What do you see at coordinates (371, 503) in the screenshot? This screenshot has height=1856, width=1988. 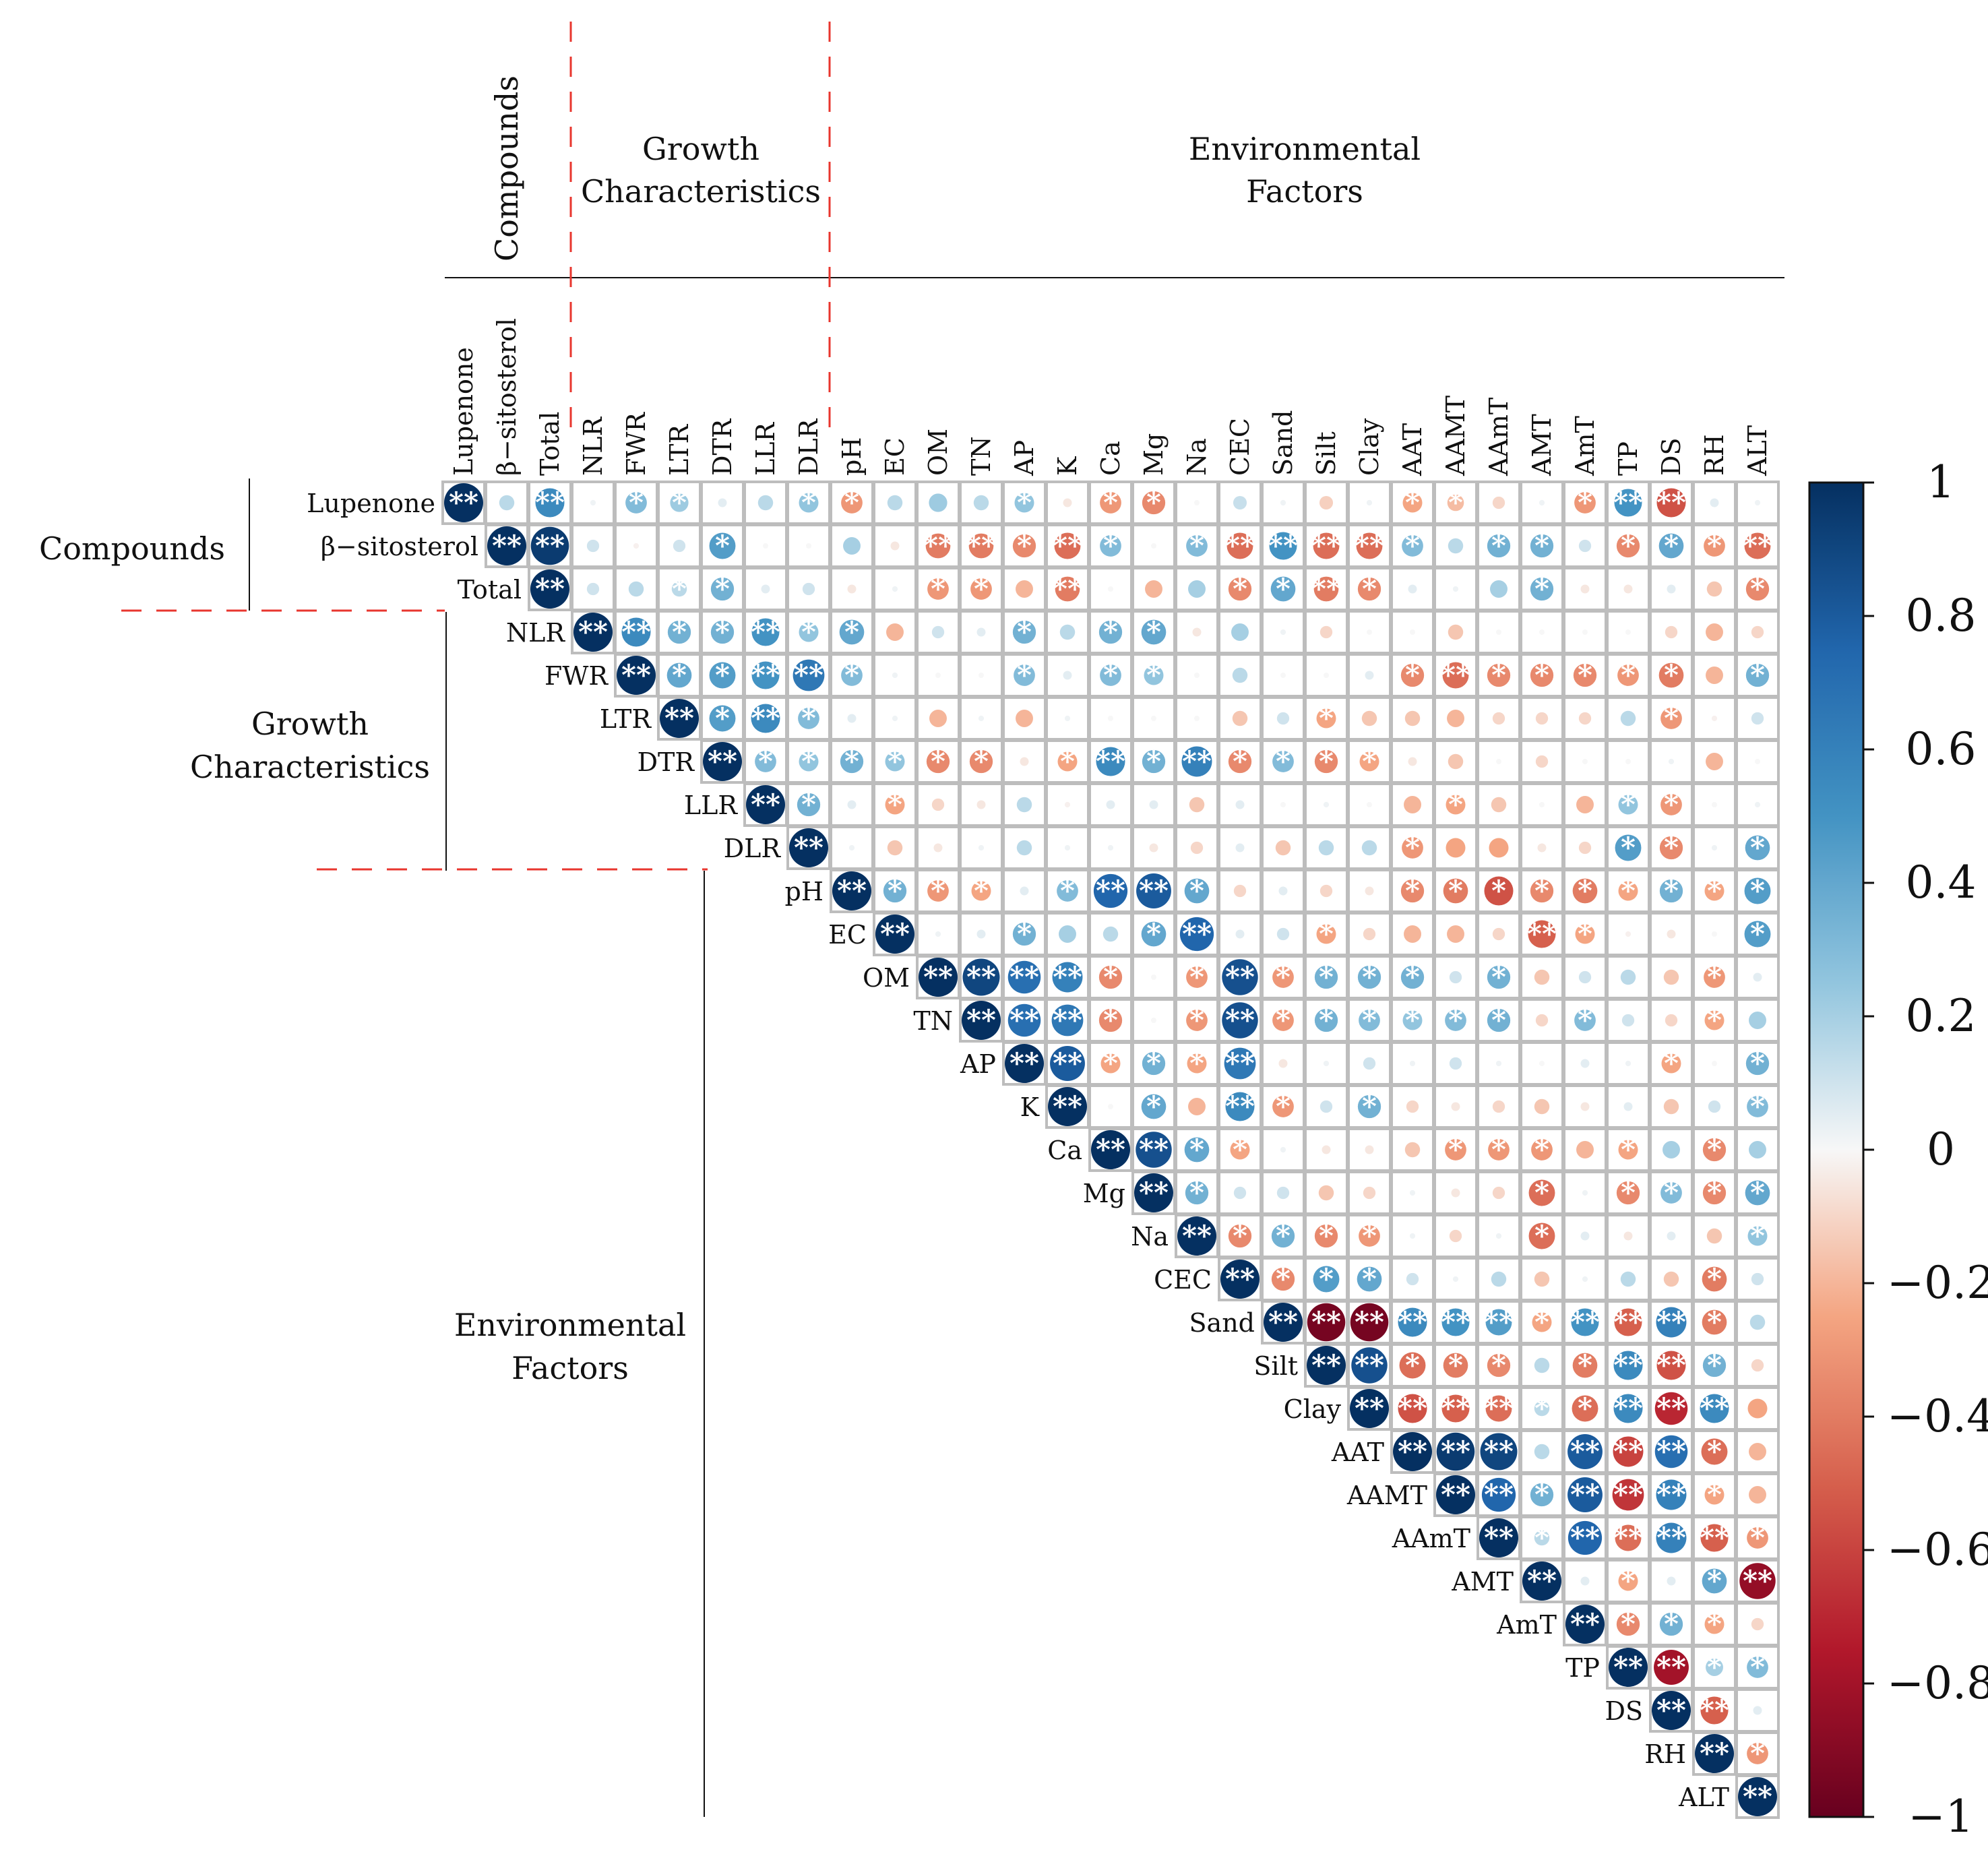 I see `row-label: Lupenone` at bounding box center [371, 503].